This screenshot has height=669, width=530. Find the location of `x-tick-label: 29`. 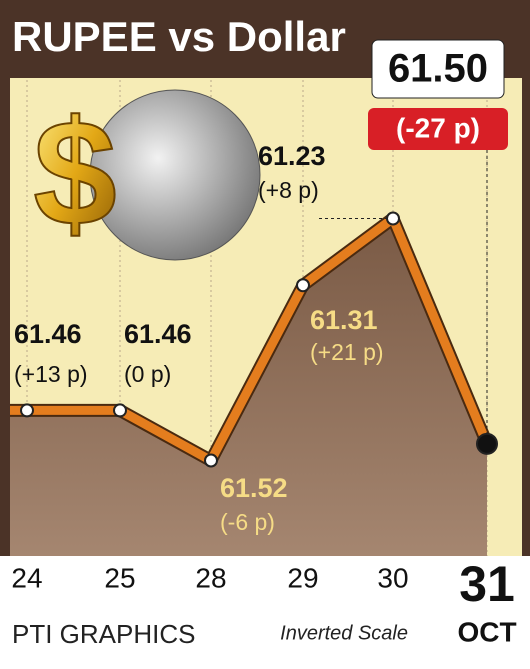

x-tick-label: 29 is located at coordinates (302, 577).